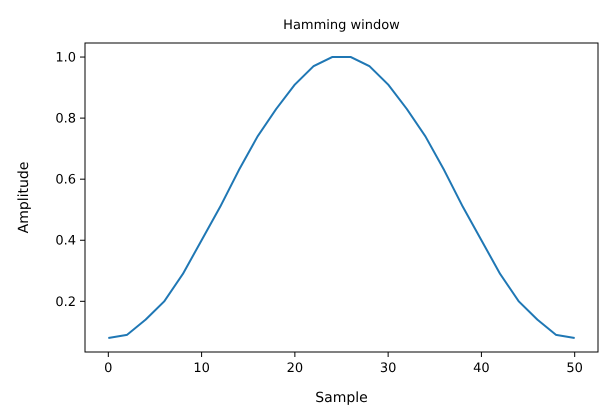 This screenshot has width=604, height=406. What do you see at coordinates (65, 58) in the screenshot?
I see `y-tick-label: 1.0` at bounding box center [65, 58].